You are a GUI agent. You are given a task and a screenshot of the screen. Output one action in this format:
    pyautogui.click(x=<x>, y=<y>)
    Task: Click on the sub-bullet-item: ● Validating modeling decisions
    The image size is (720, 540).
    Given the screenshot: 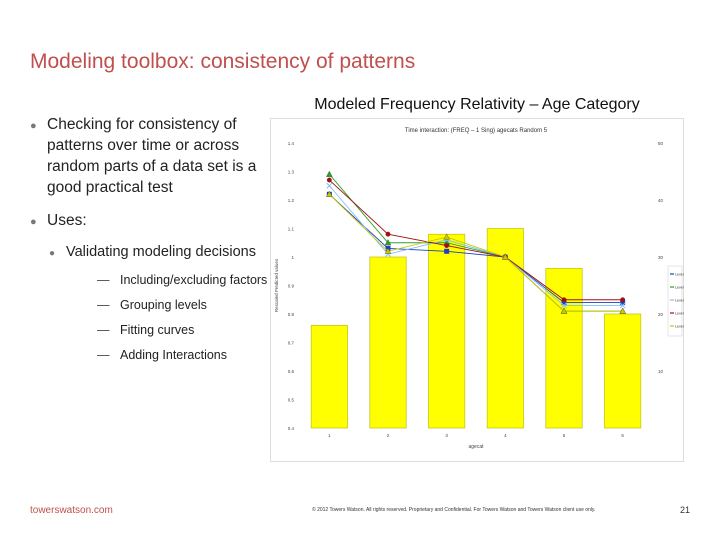 What is the action you would take?
    pyautogui.click(x=150, y=252)
    